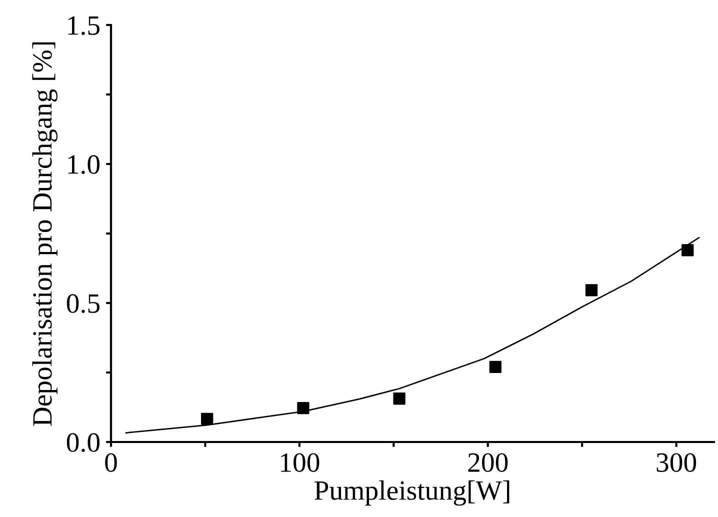  What do you see at coordinates (488, 462) in the screenshot?
I see `x-tick-label: 200` at bounding box center [488, 462].